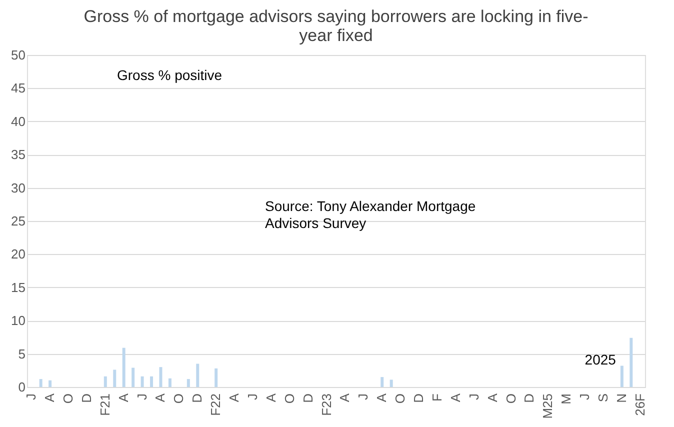 Image resolution: width=674 pixels, height=427 pixels. I want to click on annotation: Source: Tony Alexander Mortgage Advisors Survey, so click(370, 214).